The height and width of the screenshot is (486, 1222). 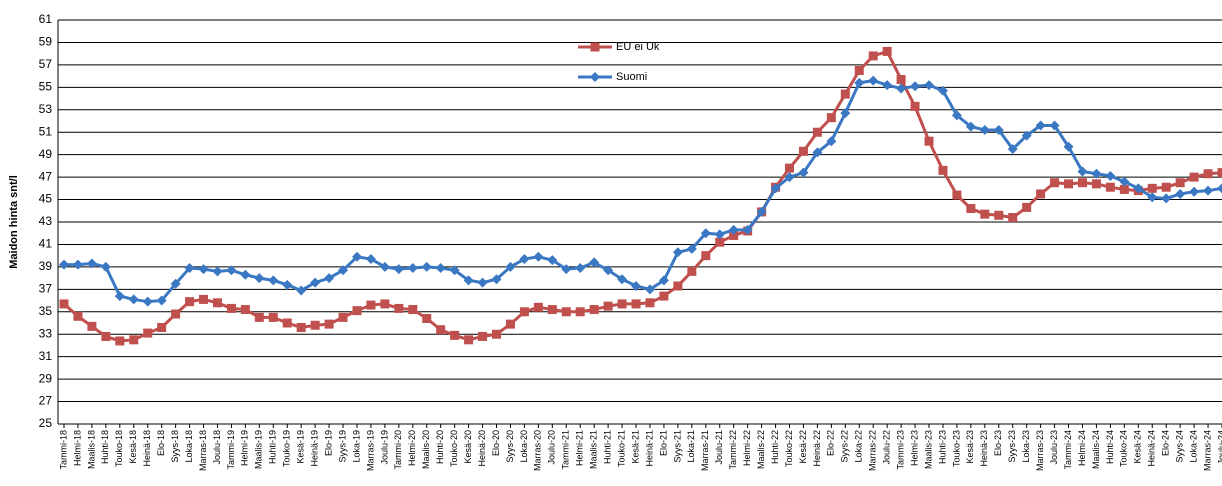 What do you see at coordinates (1040, 450) in the screenshot?
I see `x-tick-label: Marras-23` at bounding box center [1040, 450].